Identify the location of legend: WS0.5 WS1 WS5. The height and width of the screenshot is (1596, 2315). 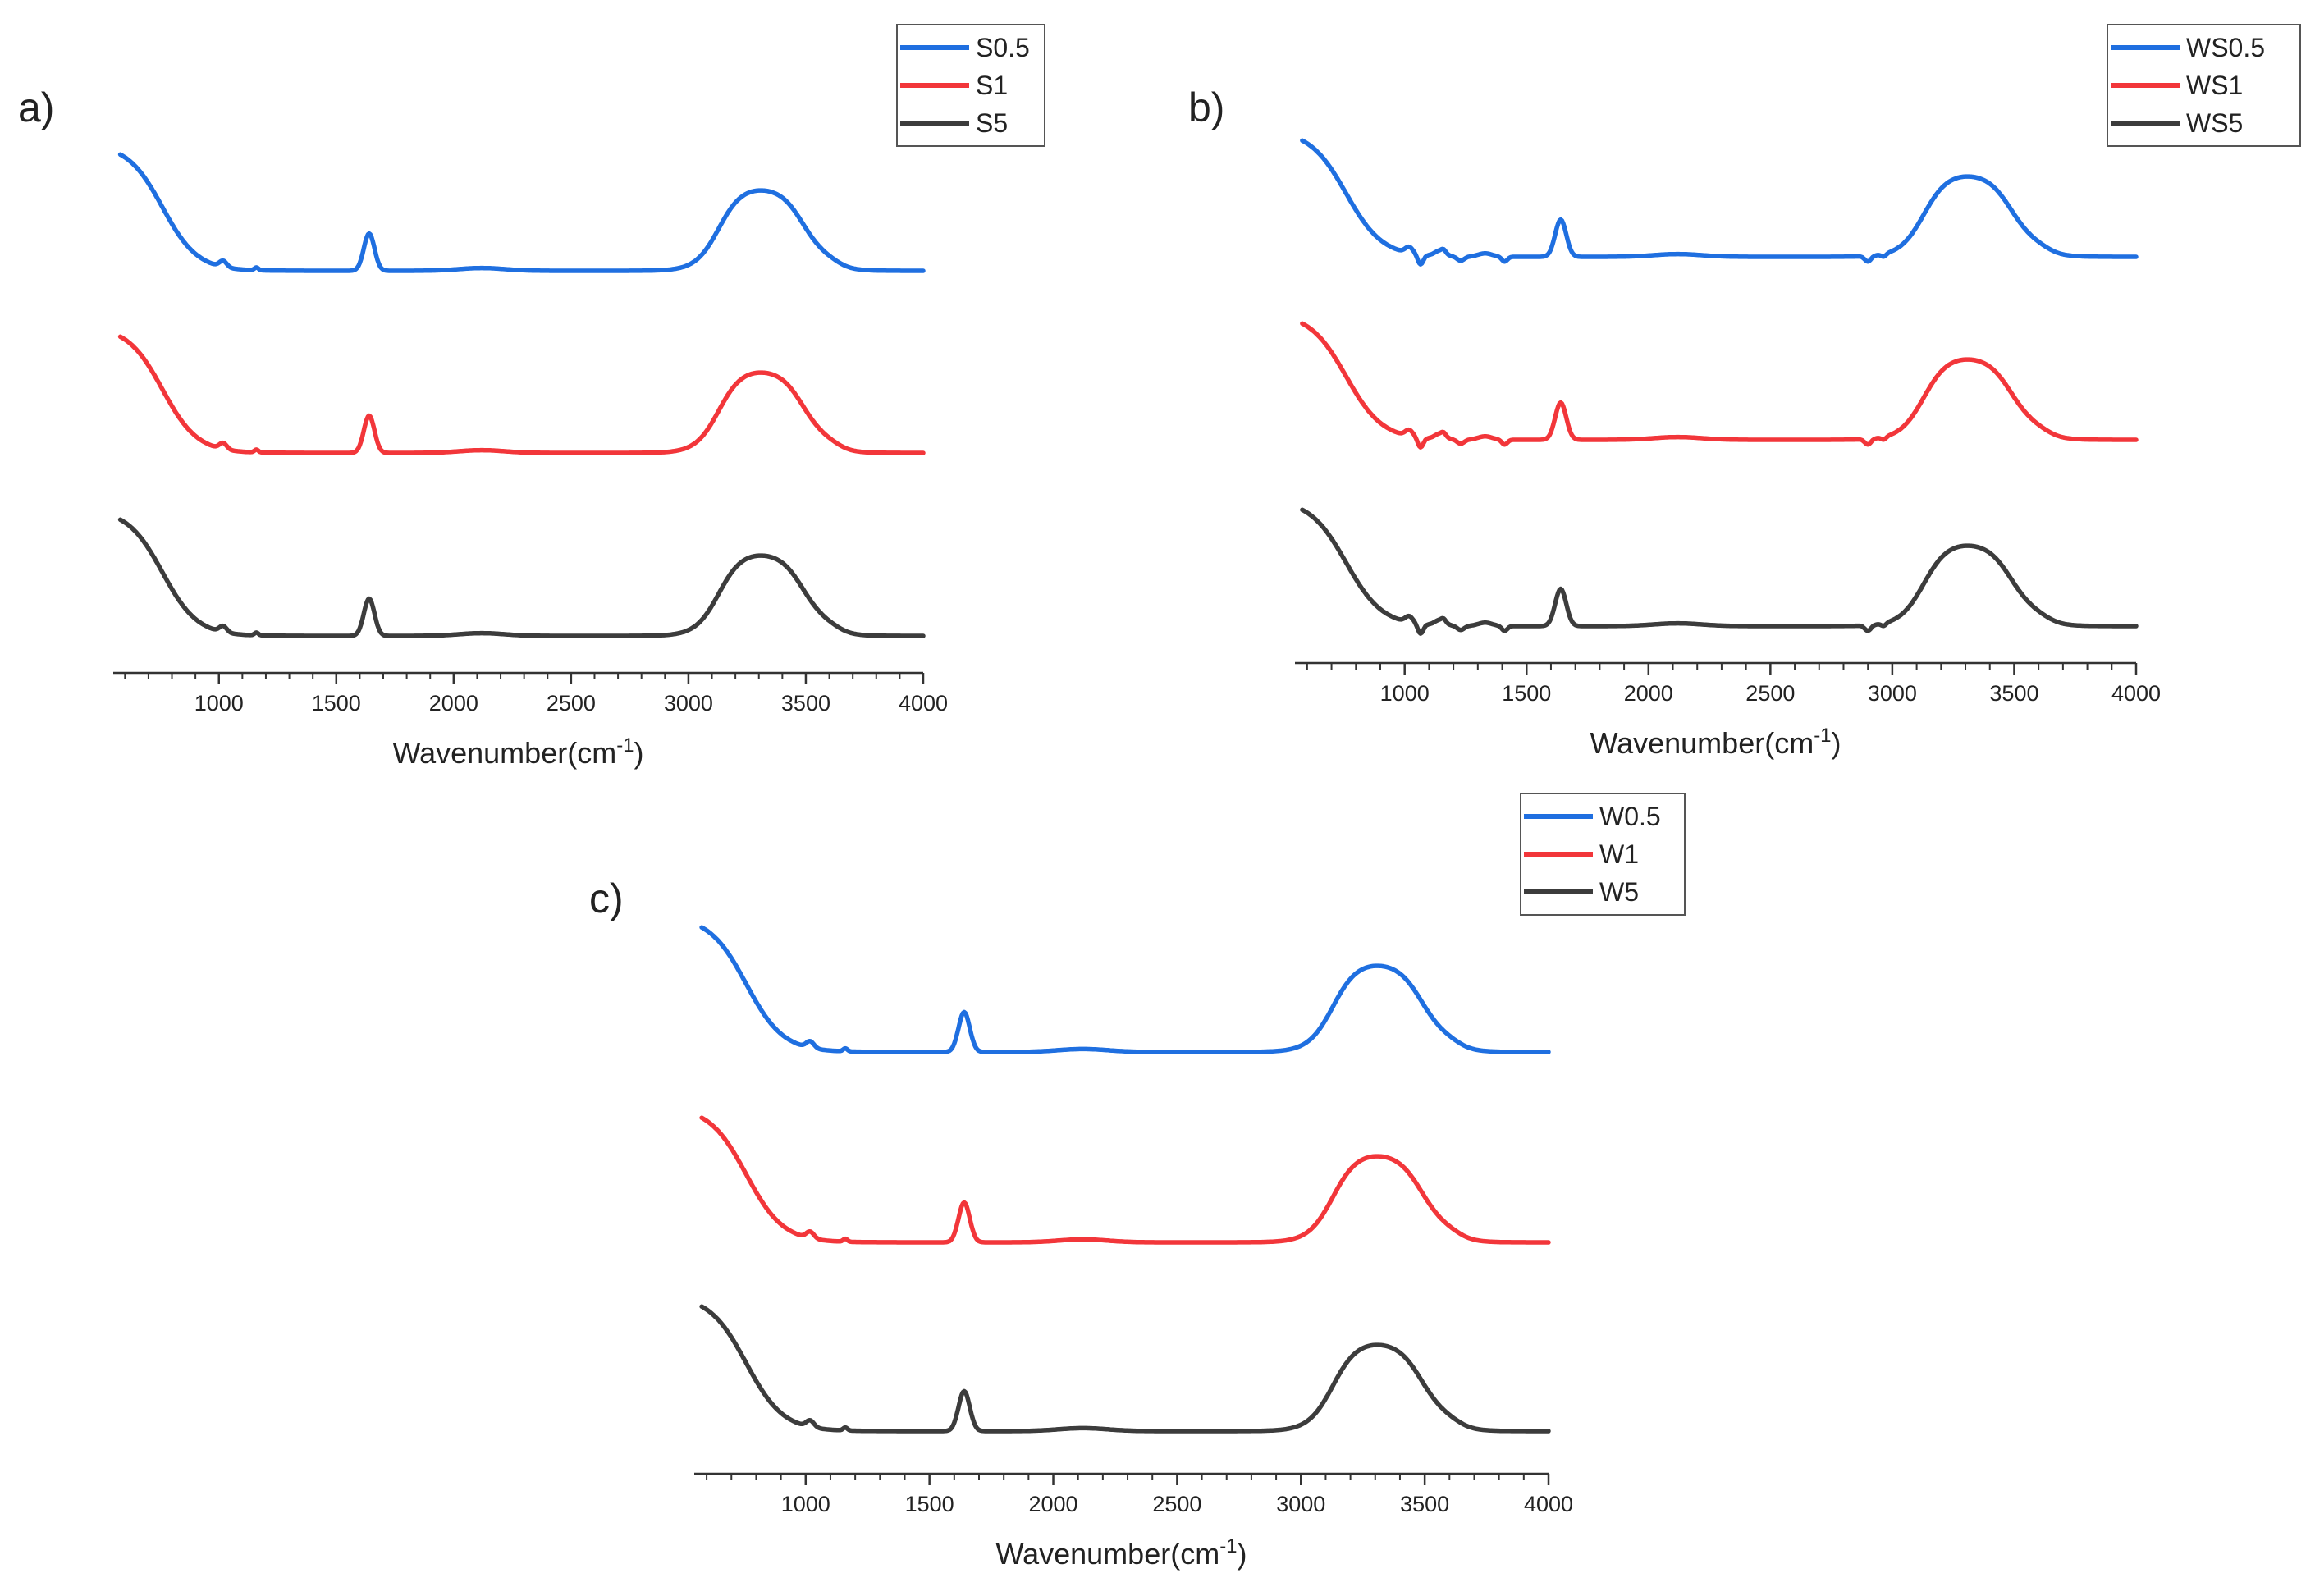
(2204, 85).